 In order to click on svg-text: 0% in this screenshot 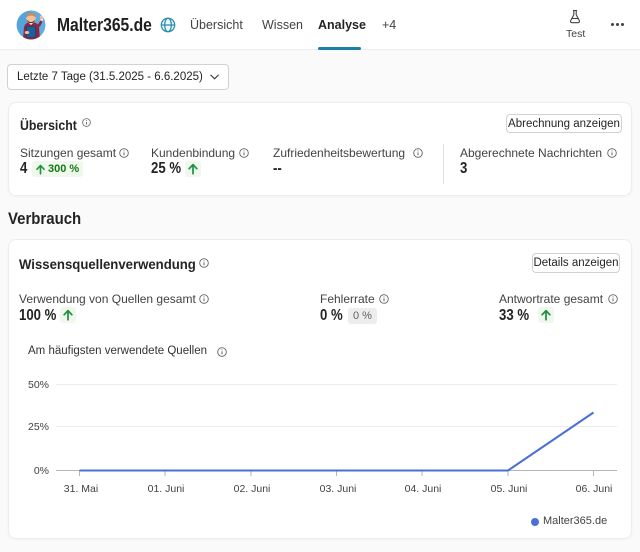, I will do `click(41, 471)`.